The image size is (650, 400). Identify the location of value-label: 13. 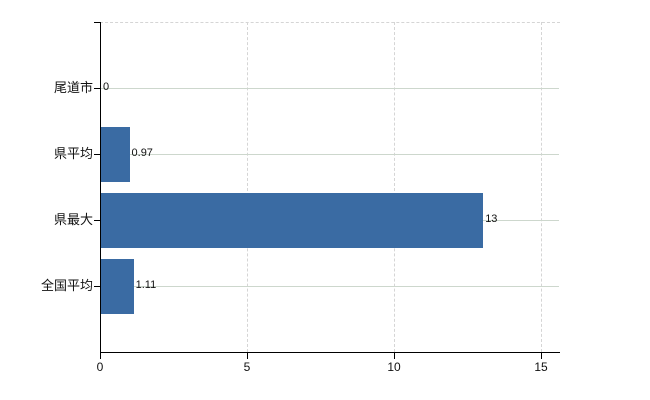
(491, 219).